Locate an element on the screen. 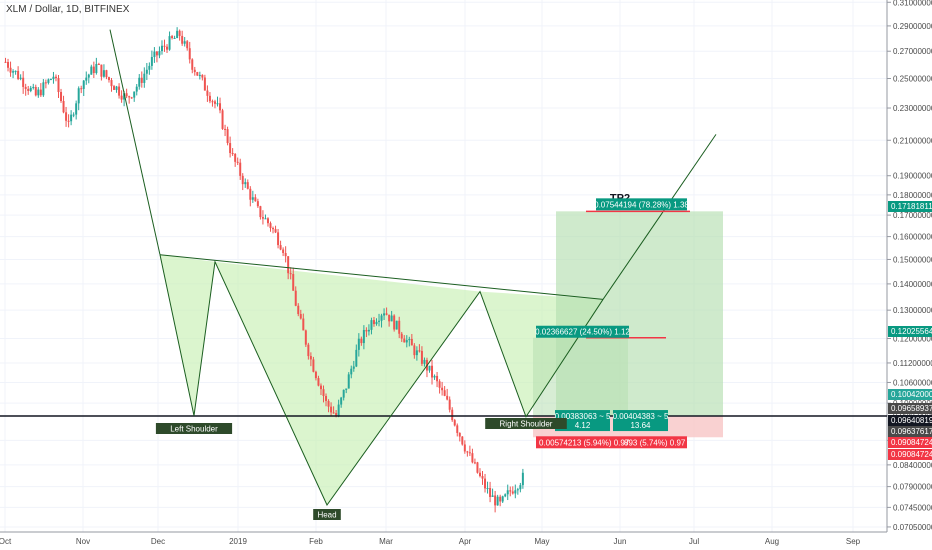 The image size is (932, 550). y-tick-label: 0.23000000 is located at coordinates (912, 108).